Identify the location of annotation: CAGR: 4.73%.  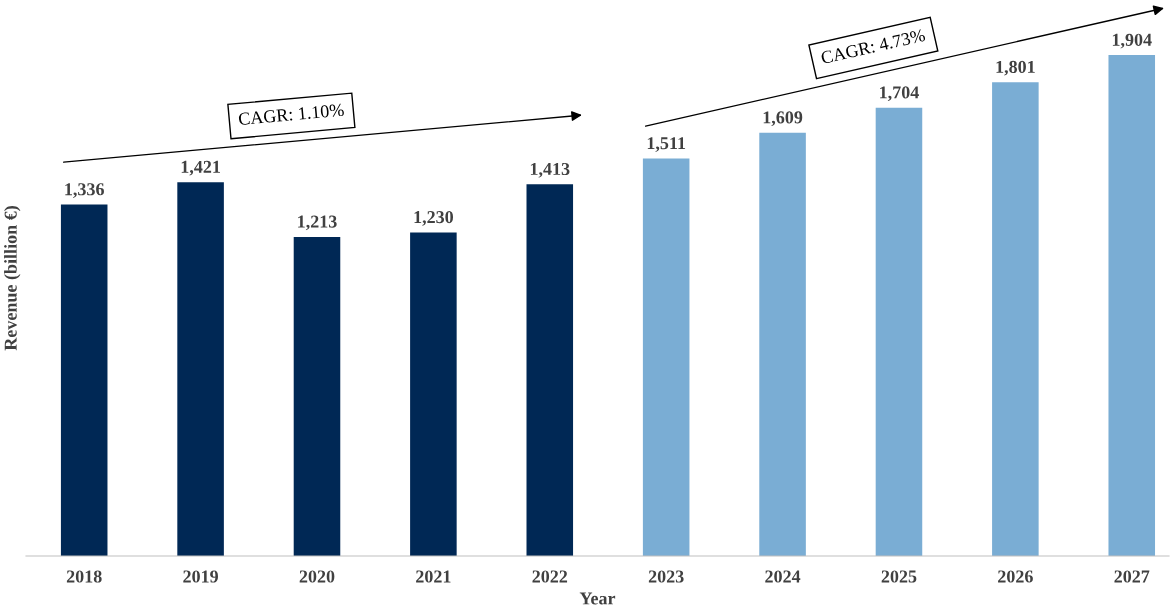
(873, 46).